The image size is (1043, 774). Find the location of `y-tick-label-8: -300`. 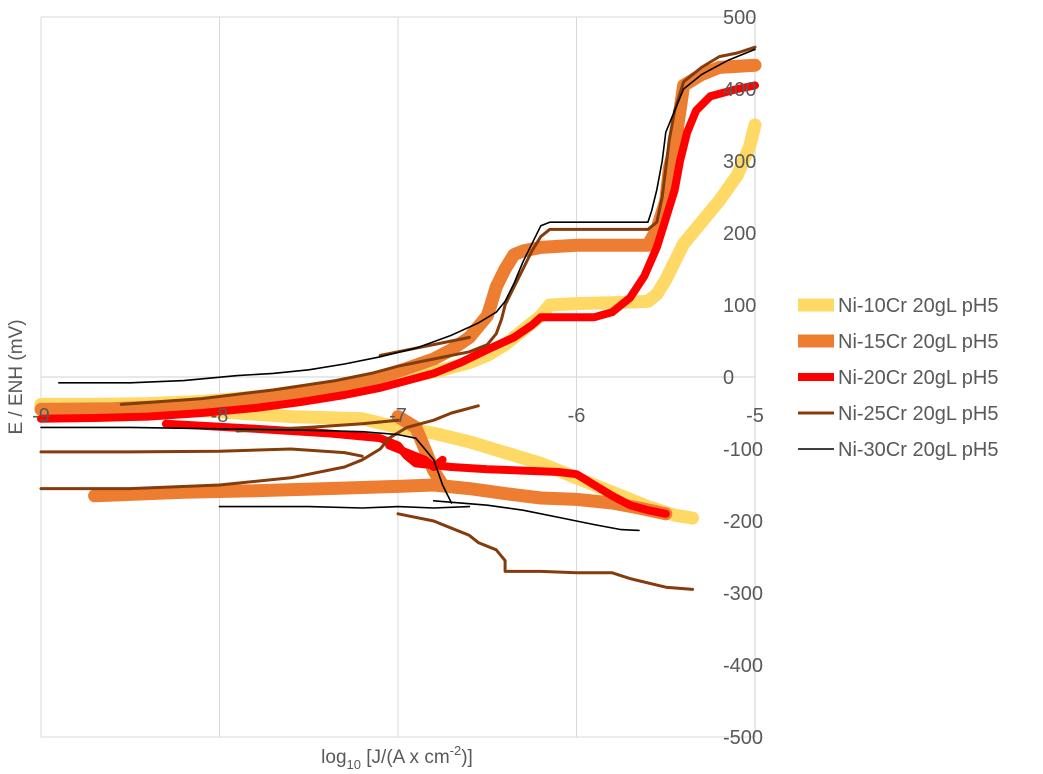

y-tick-label-8: -300 is located at coordinates (743, 594).